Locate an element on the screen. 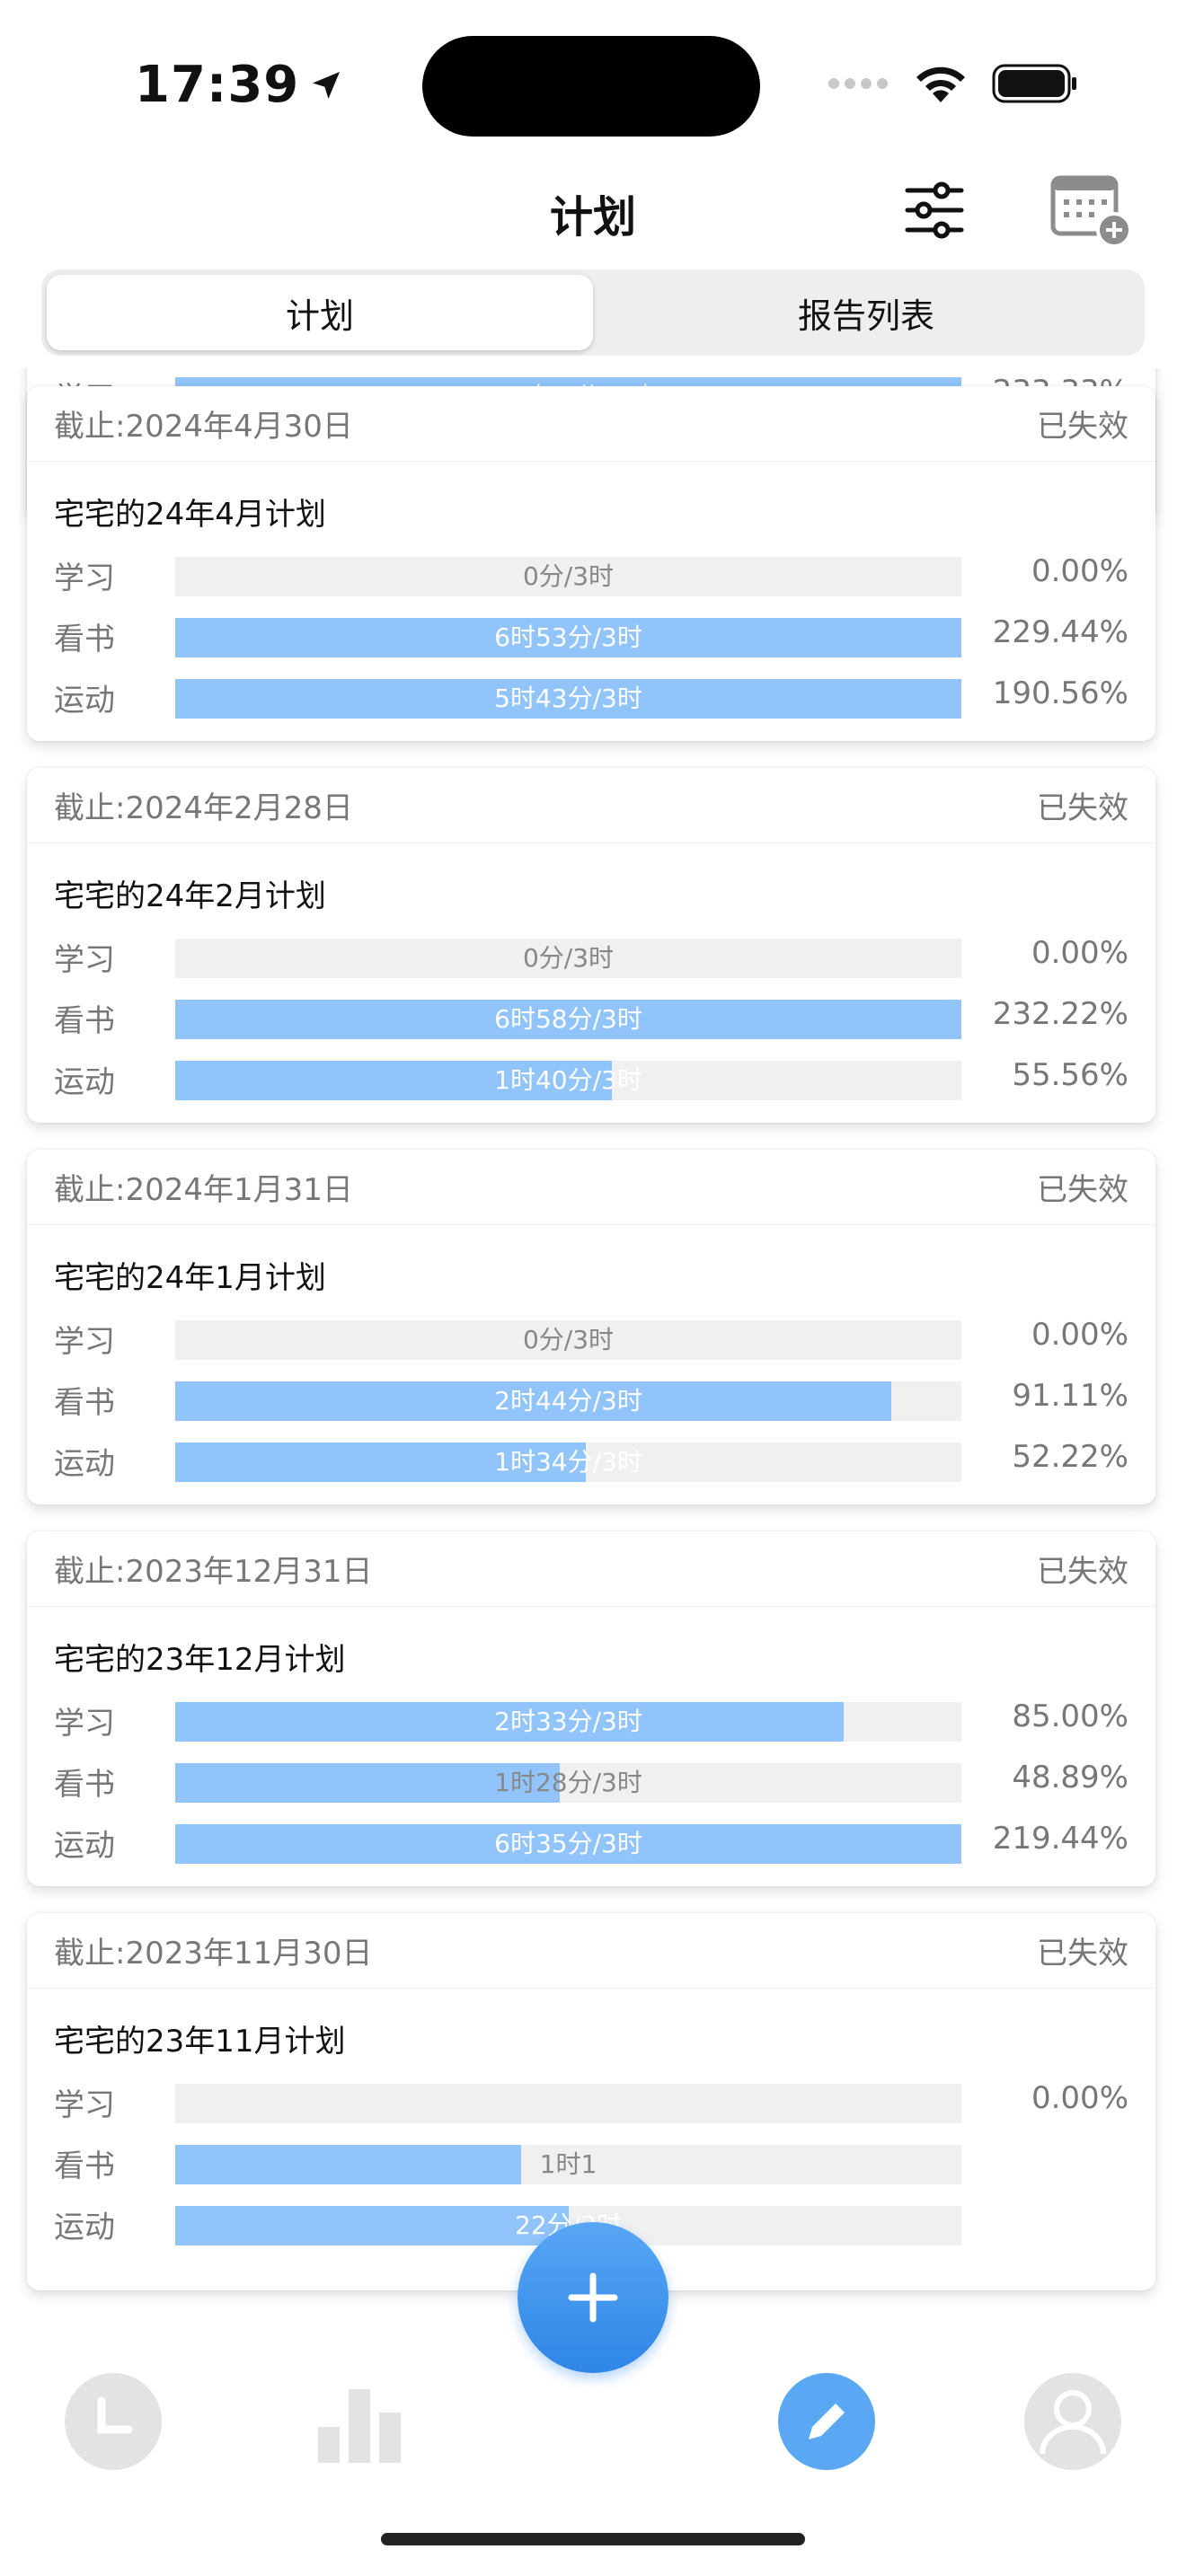 The width and height of the screenshot is (1186, 2576). plan-row: 看书 6时58分/3时 232.22% is located at coordinates (591, 1015).